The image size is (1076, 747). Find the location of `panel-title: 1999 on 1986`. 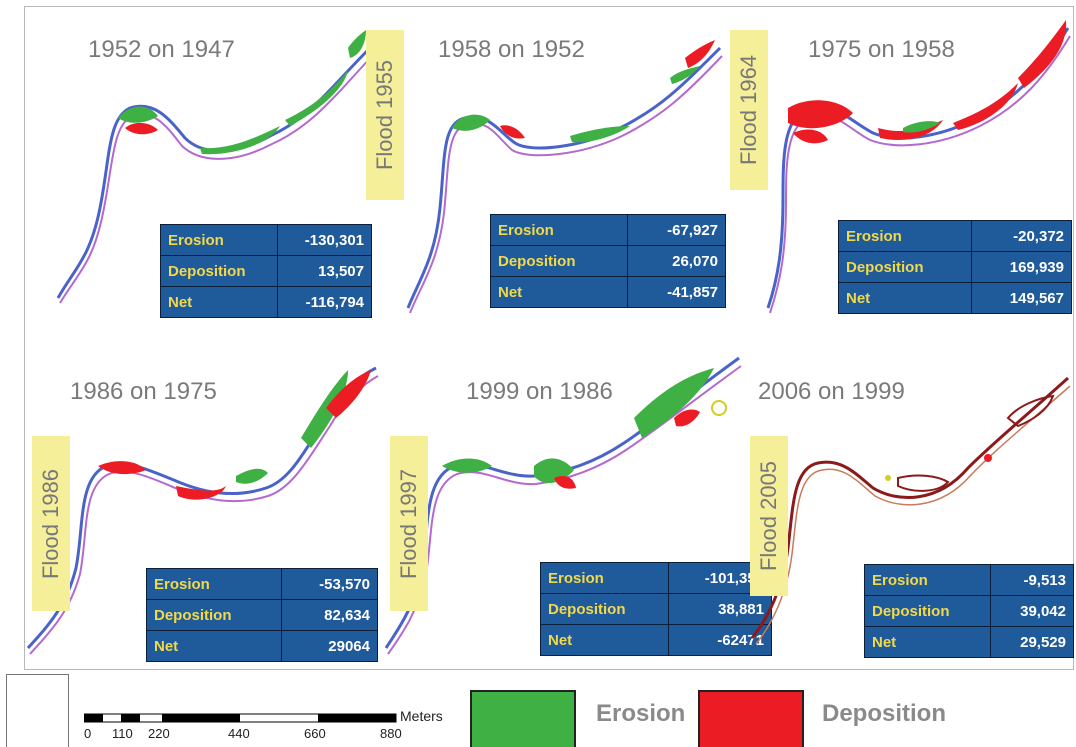

panel-title: 1999 on 1986 is located at coordinates (539, 391).